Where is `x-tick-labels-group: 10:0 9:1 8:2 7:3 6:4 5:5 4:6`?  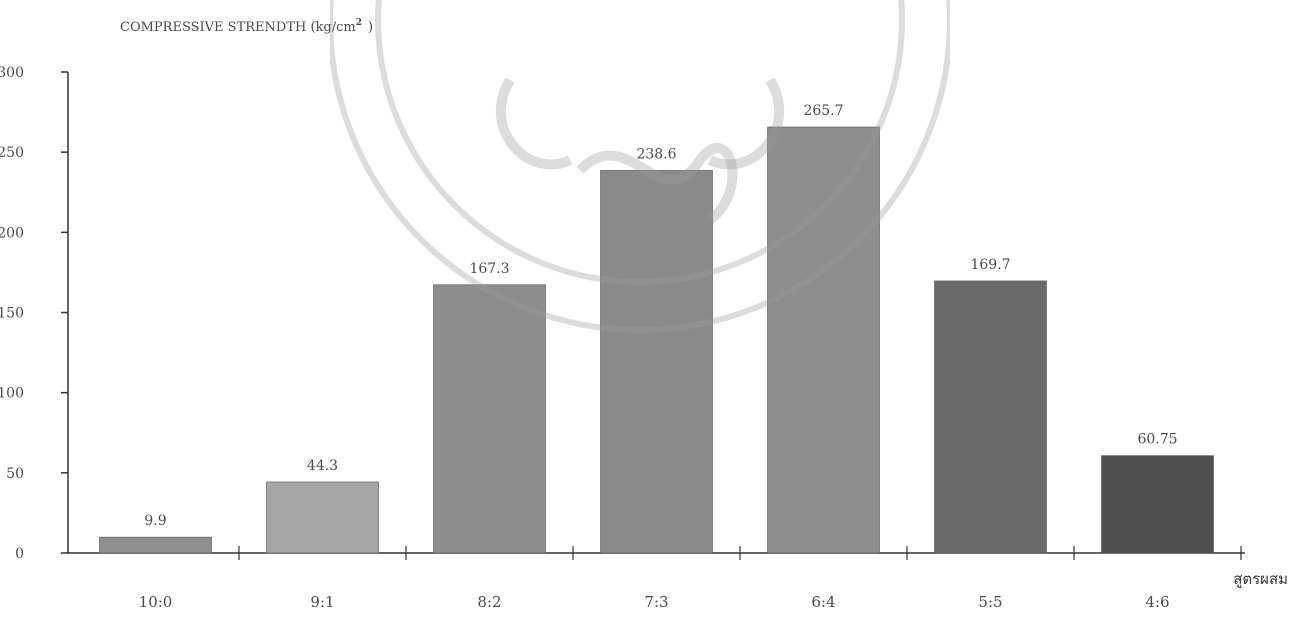 x-tick-labels-group: 10:0 9:1 8:2 7:3 6:4 5:5 4:6 is located at coordinates (654, 602).